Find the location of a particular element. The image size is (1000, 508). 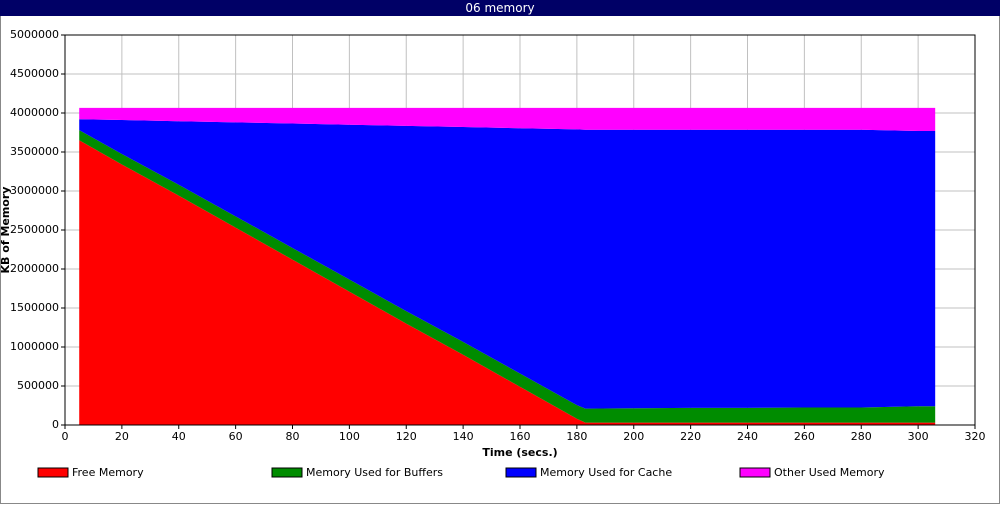

y-tick-label: 0 is located at coordinates (55, 424).